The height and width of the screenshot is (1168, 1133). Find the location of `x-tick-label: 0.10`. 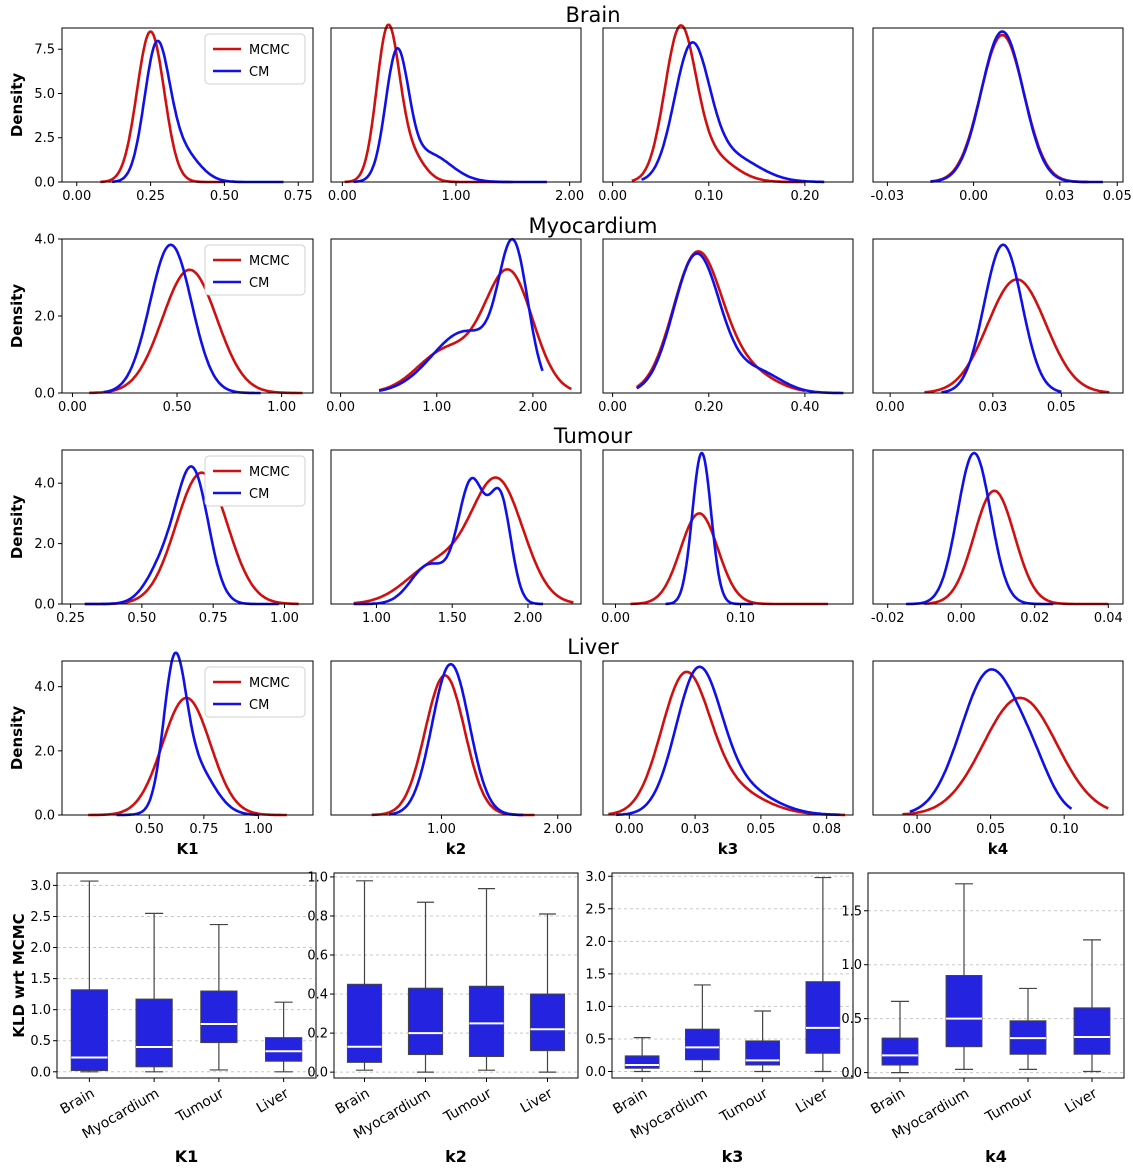

x-tick-label: 0.10 is located at coordinates (708, 196).